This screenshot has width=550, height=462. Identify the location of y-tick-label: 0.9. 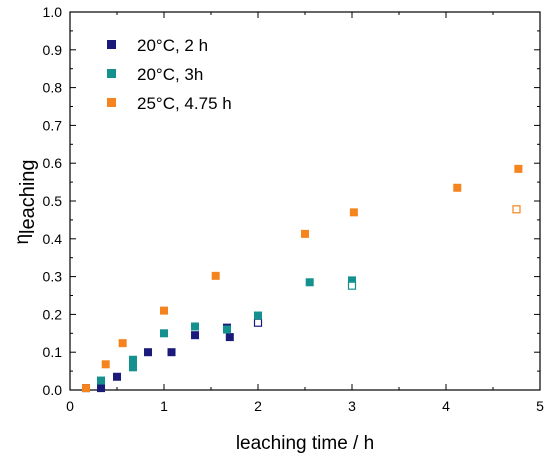
(53, 50).